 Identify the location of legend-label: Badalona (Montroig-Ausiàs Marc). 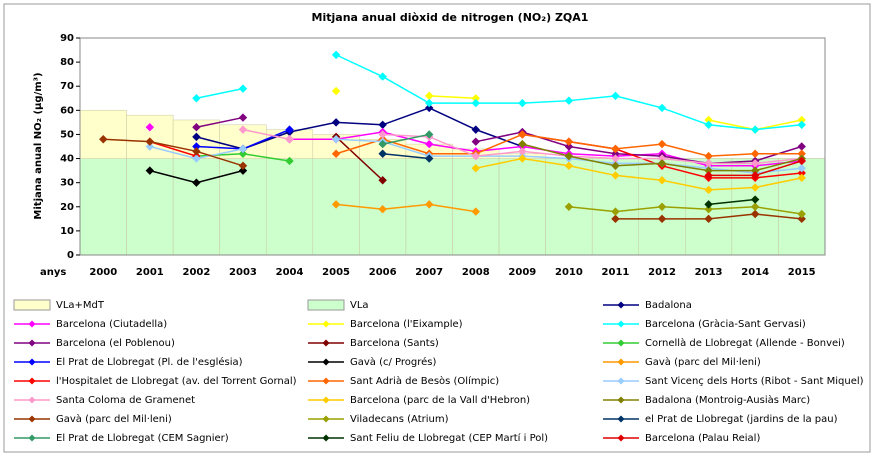
(727, 400).